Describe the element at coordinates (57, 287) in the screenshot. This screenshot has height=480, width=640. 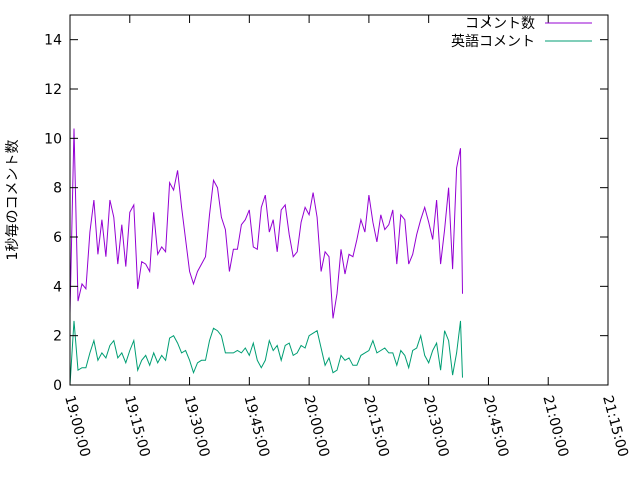
I see `y-tick-label: 4` at that location.